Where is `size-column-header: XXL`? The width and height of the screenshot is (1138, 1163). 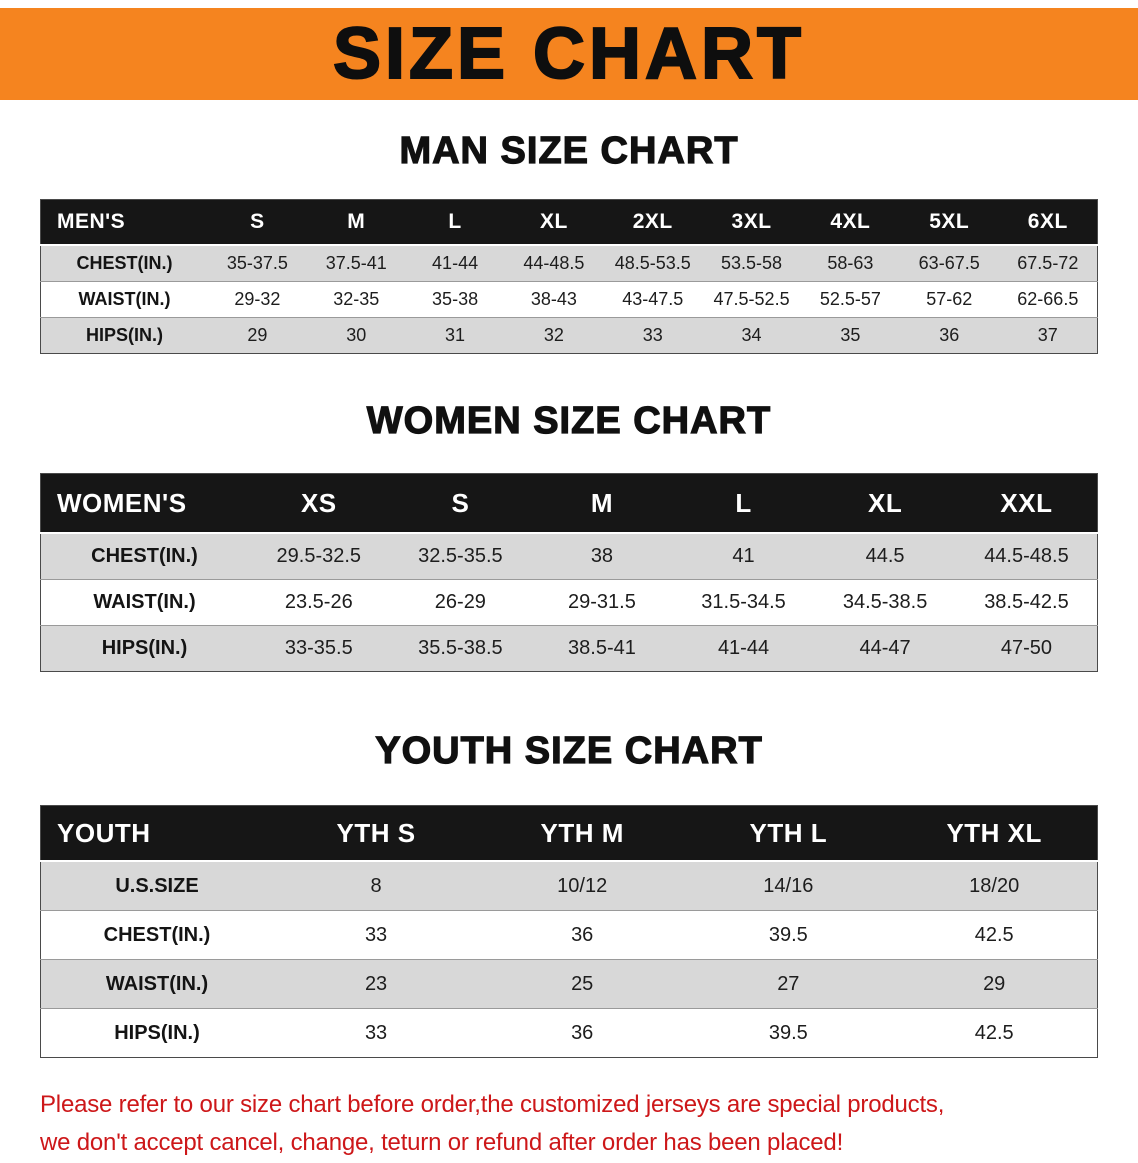 size-column-header: XXL is located at coordinates (1026, 503).